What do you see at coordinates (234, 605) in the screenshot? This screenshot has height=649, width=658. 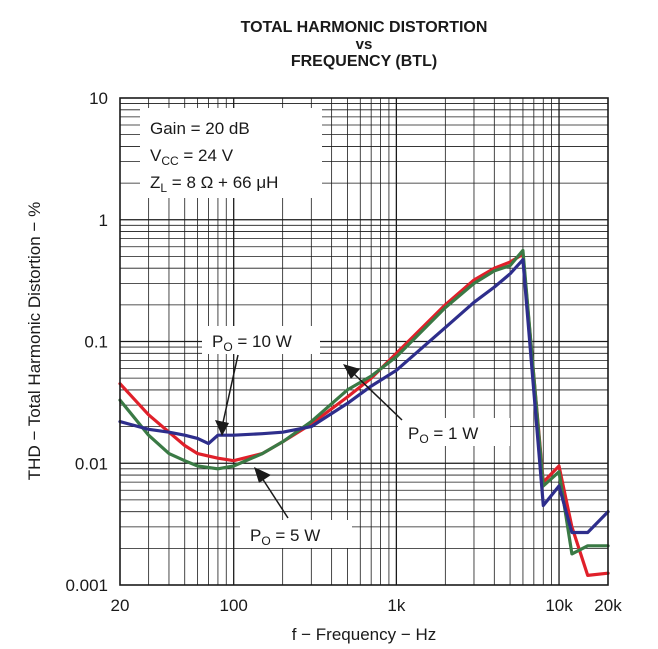 I see `x-tick-label: 100` at bounding box center [234, 605].